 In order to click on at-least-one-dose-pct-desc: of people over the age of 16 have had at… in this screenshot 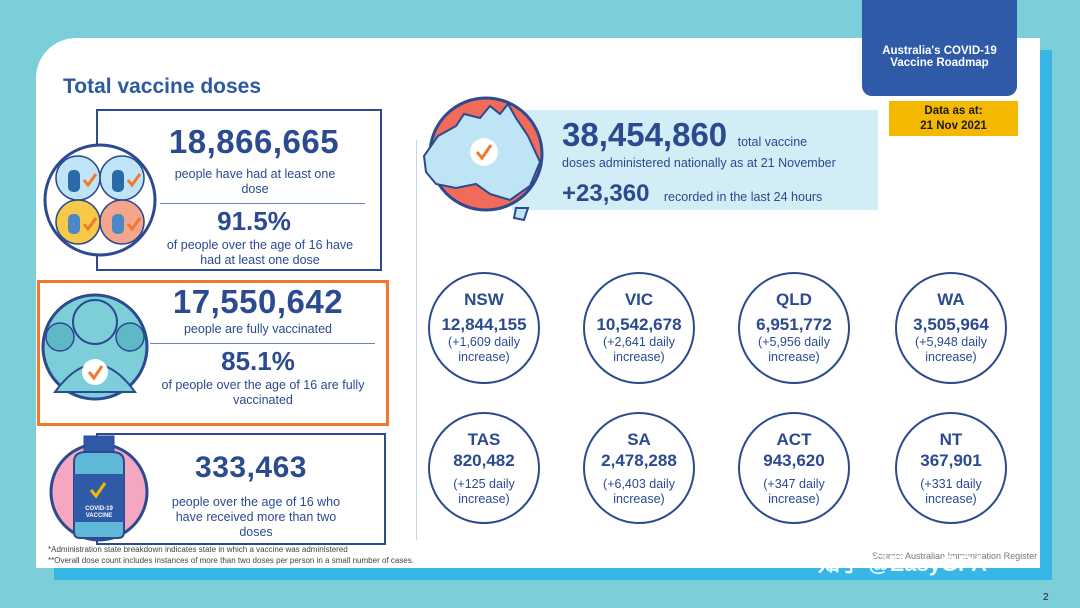, I will do `click(260, 252)`.